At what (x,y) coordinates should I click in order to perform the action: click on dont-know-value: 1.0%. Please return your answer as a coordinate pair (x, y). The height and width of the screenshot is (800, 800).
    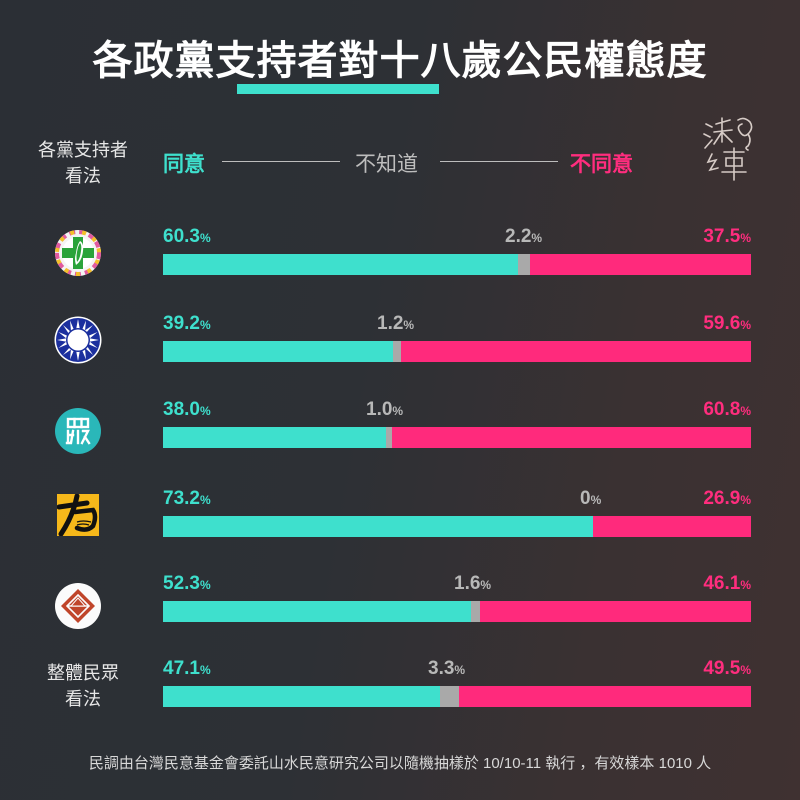
    Looking at the image, I should click on (385, 409).